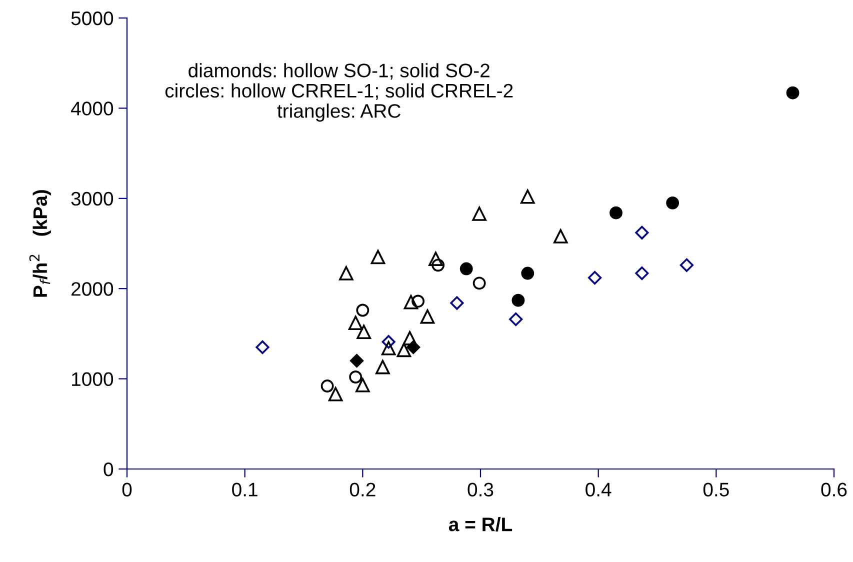 This screenshot has width=853, height=562. What do you see at coordinates (92, 199) in the screenshot?
I see `y-tick-label: 3000` at bounding box center [92, 199].